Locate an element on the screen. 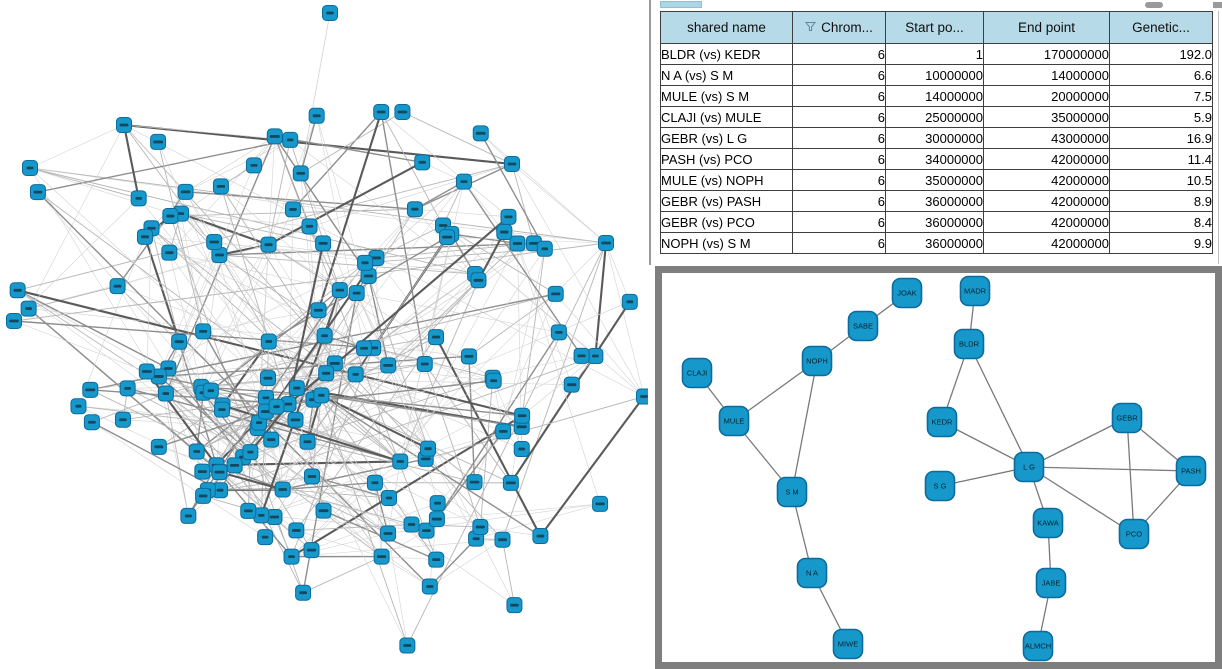 This screenshot has height=669, width=1222. cell-value: 43000000 is located at coordinates (1046, 138).